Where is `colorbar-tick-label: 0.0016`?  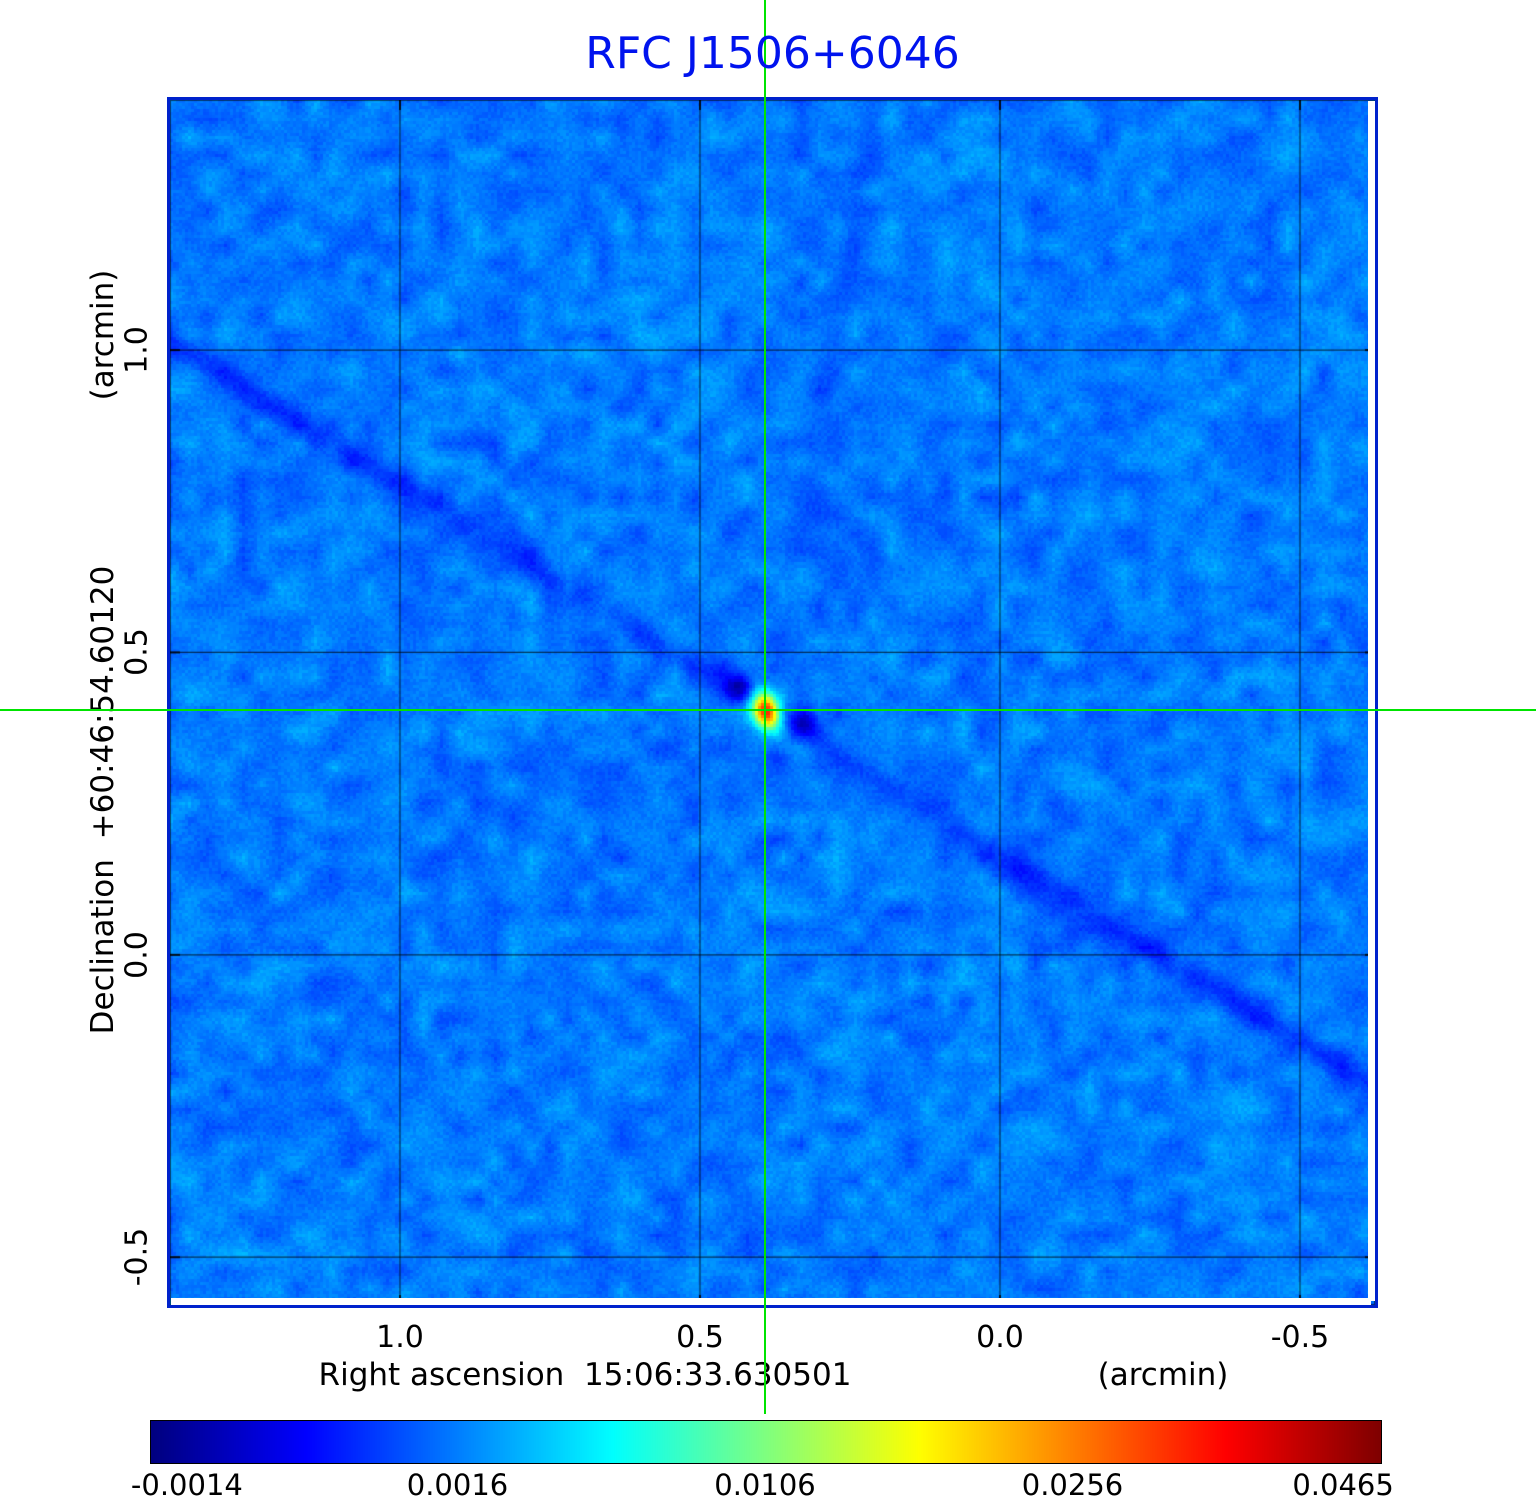
colorbar-tick-label: 0.0016 is located at coordinates (457, 1485).